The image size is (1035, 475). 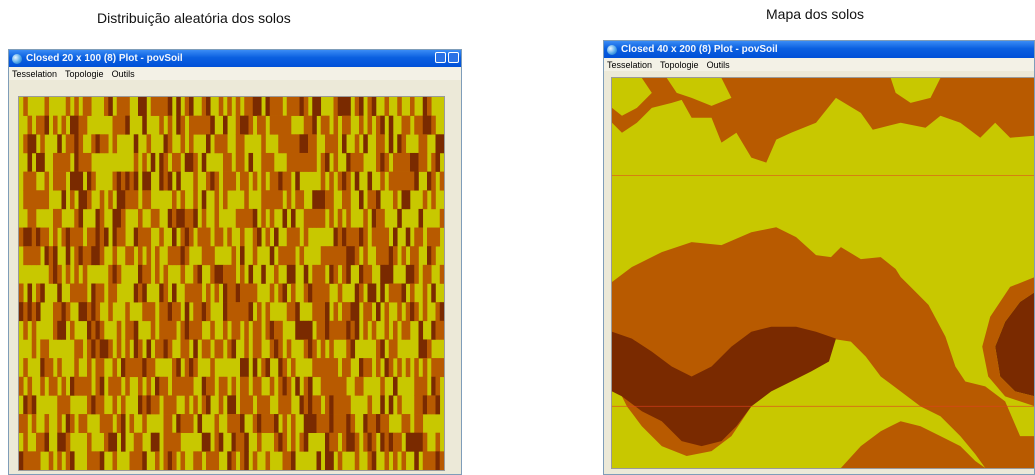 What do you see at coordinates (194, 18) in the screenshot?
I see `caption-left: Distribuição aleatória dos solos` at bounding box center [194, 18].